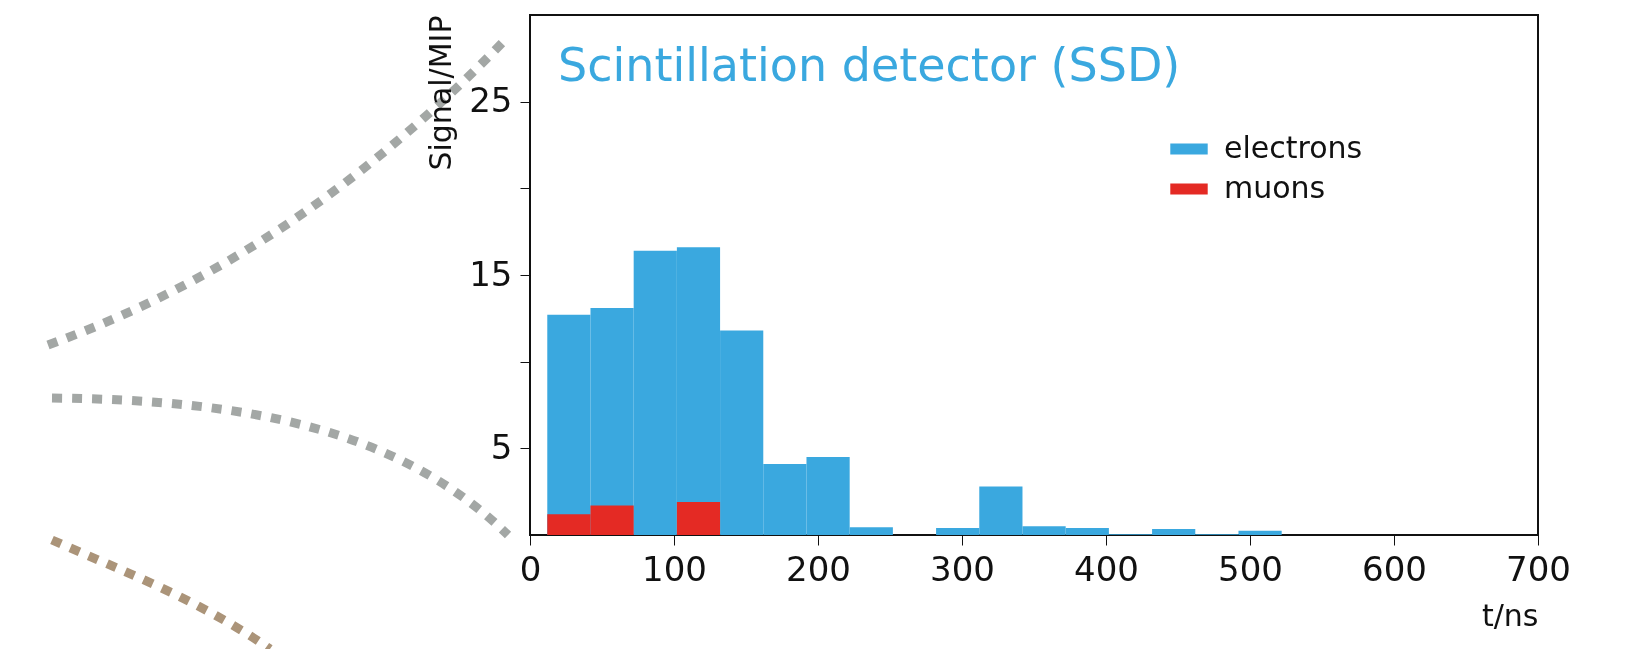 The height and width of the screenshot is (649, 1639). I want to click on x-tick-label: 100, so click(674, 568).